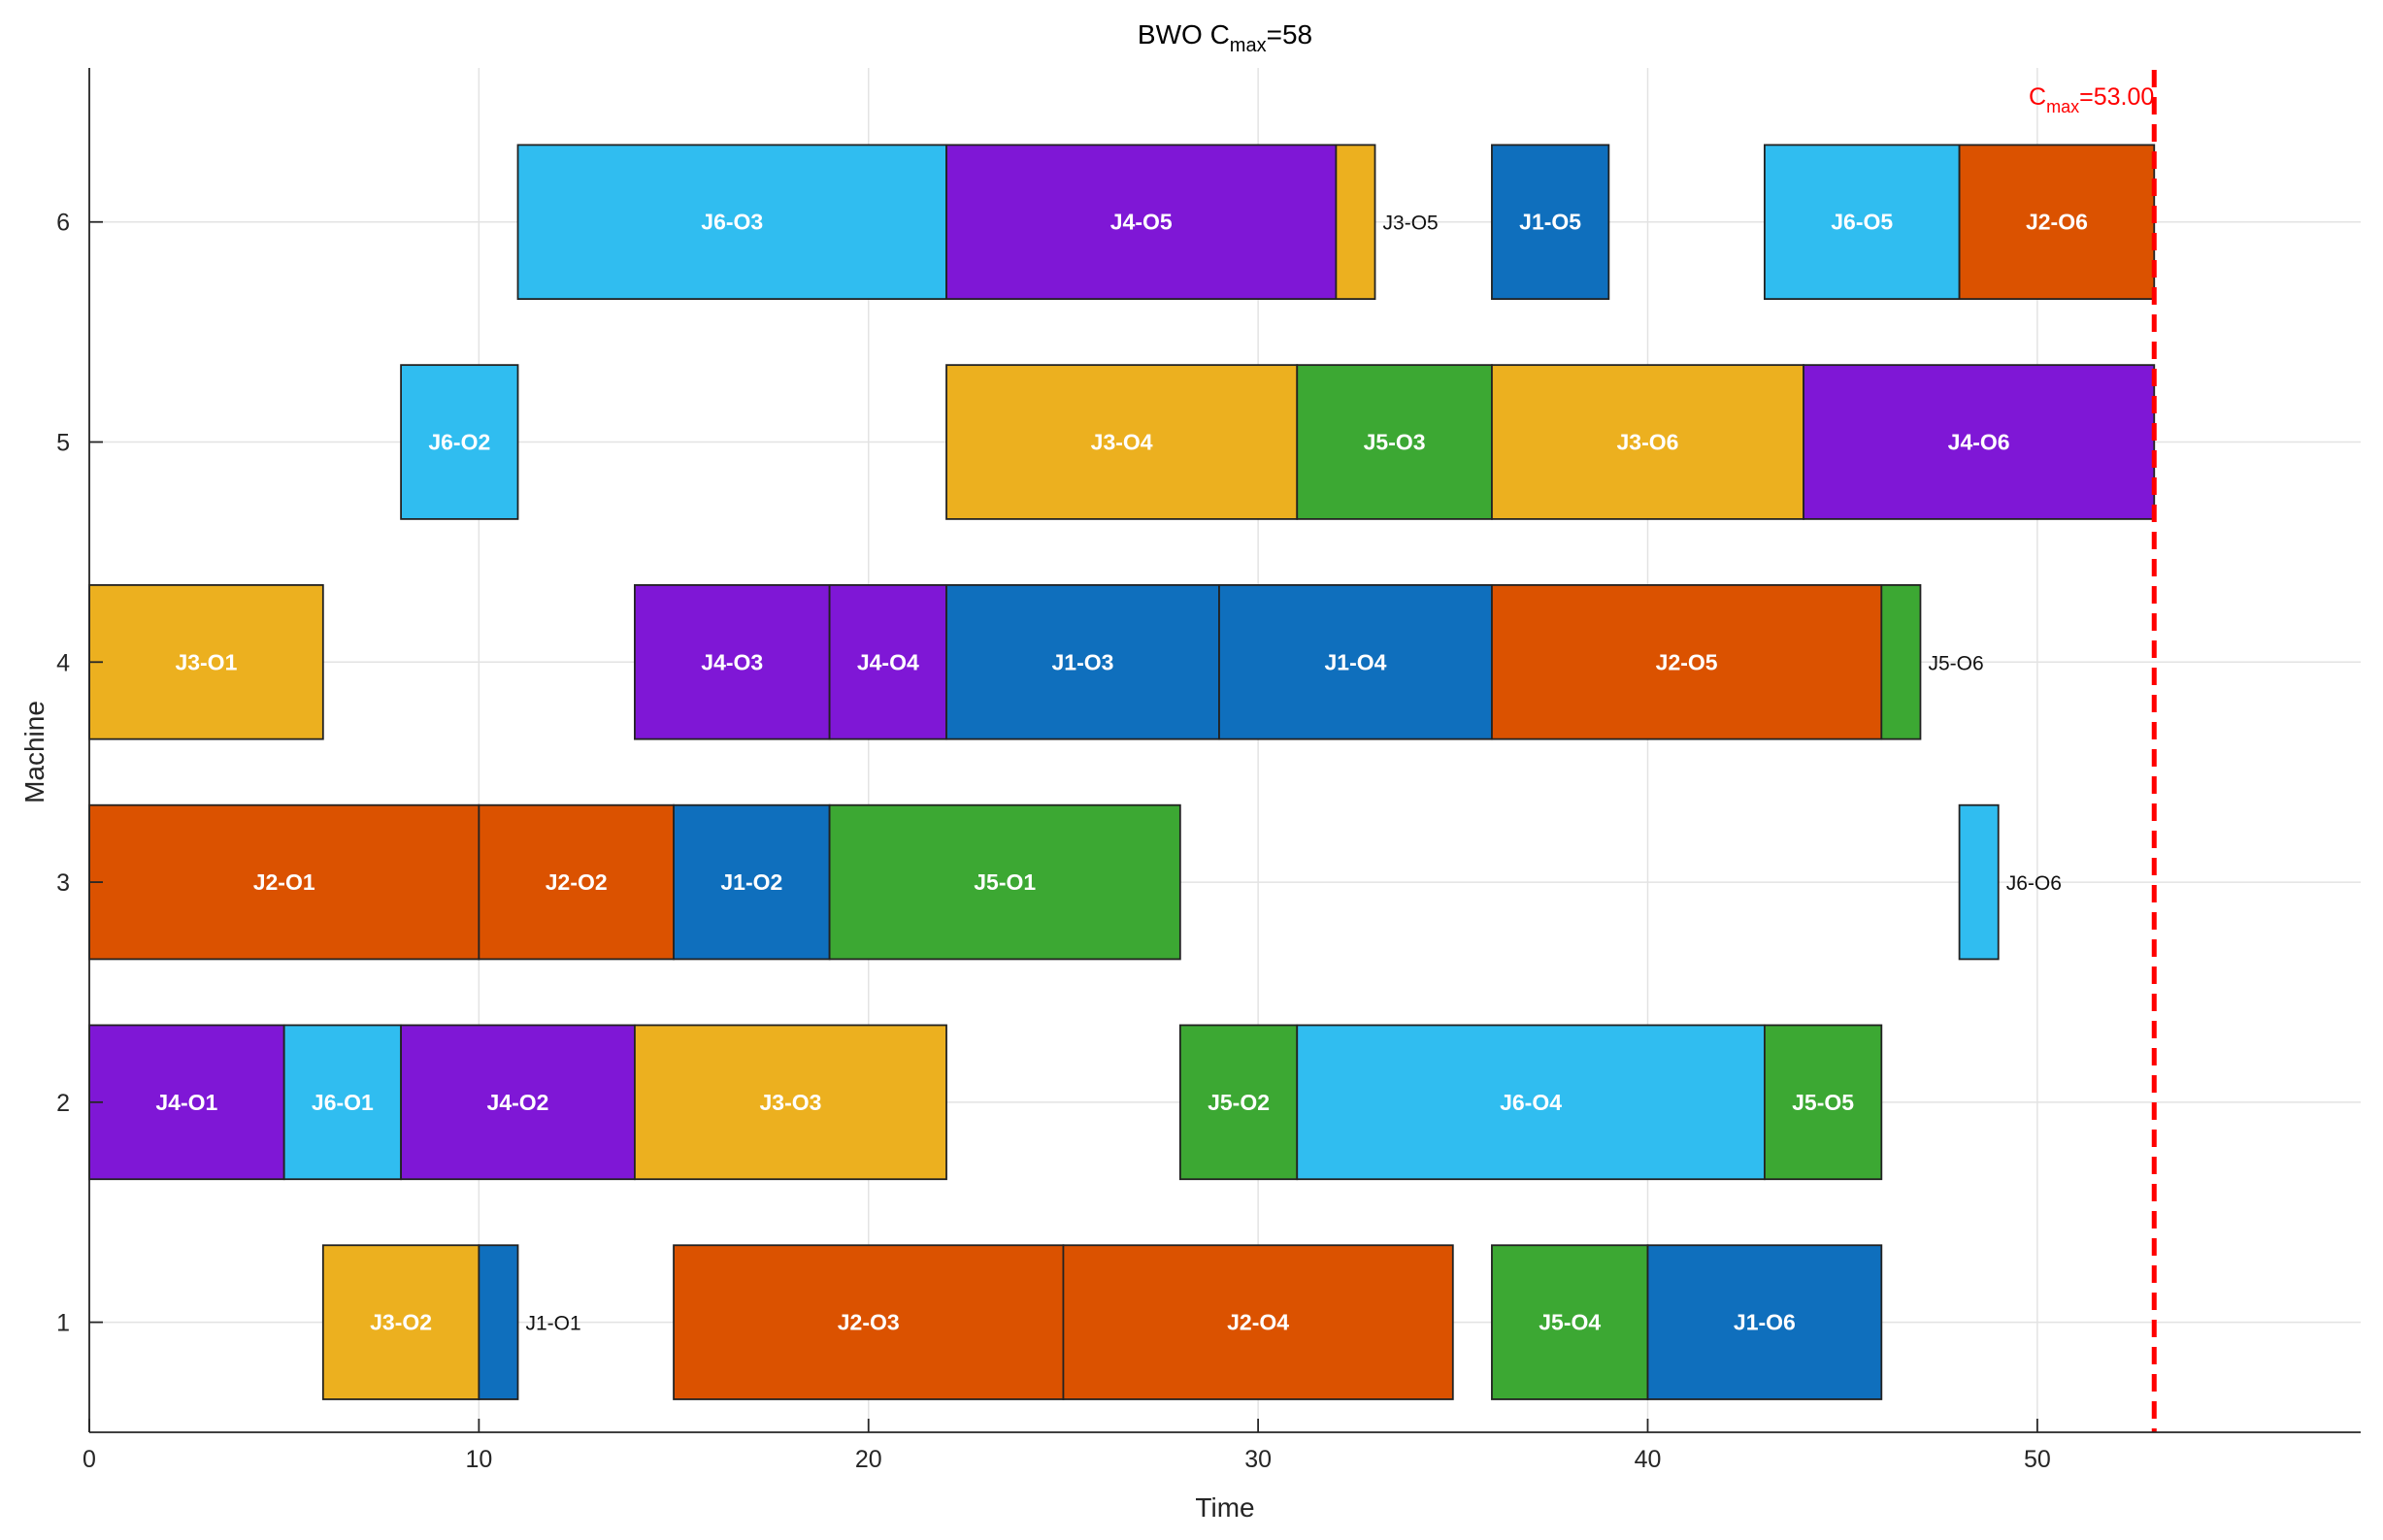 This screenshot has width=2383, height=1540. What do you see at coordinates (63, 883) in the screenshot?
I see `y-tick-label: 3` at bounding box center [63, 883].